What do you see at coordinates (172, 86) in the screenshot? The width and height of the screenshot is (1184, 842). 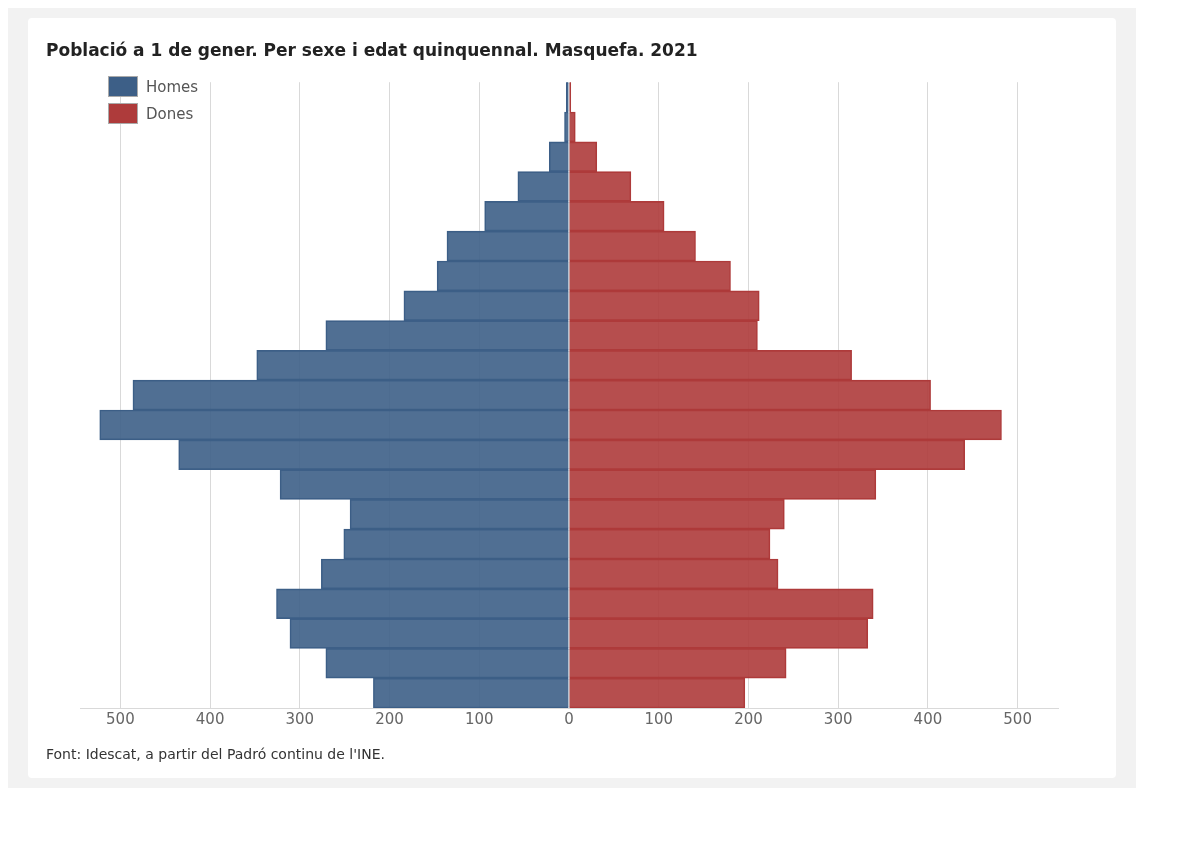 I see `legend-label: Homes` at bounding box center [172, 86].